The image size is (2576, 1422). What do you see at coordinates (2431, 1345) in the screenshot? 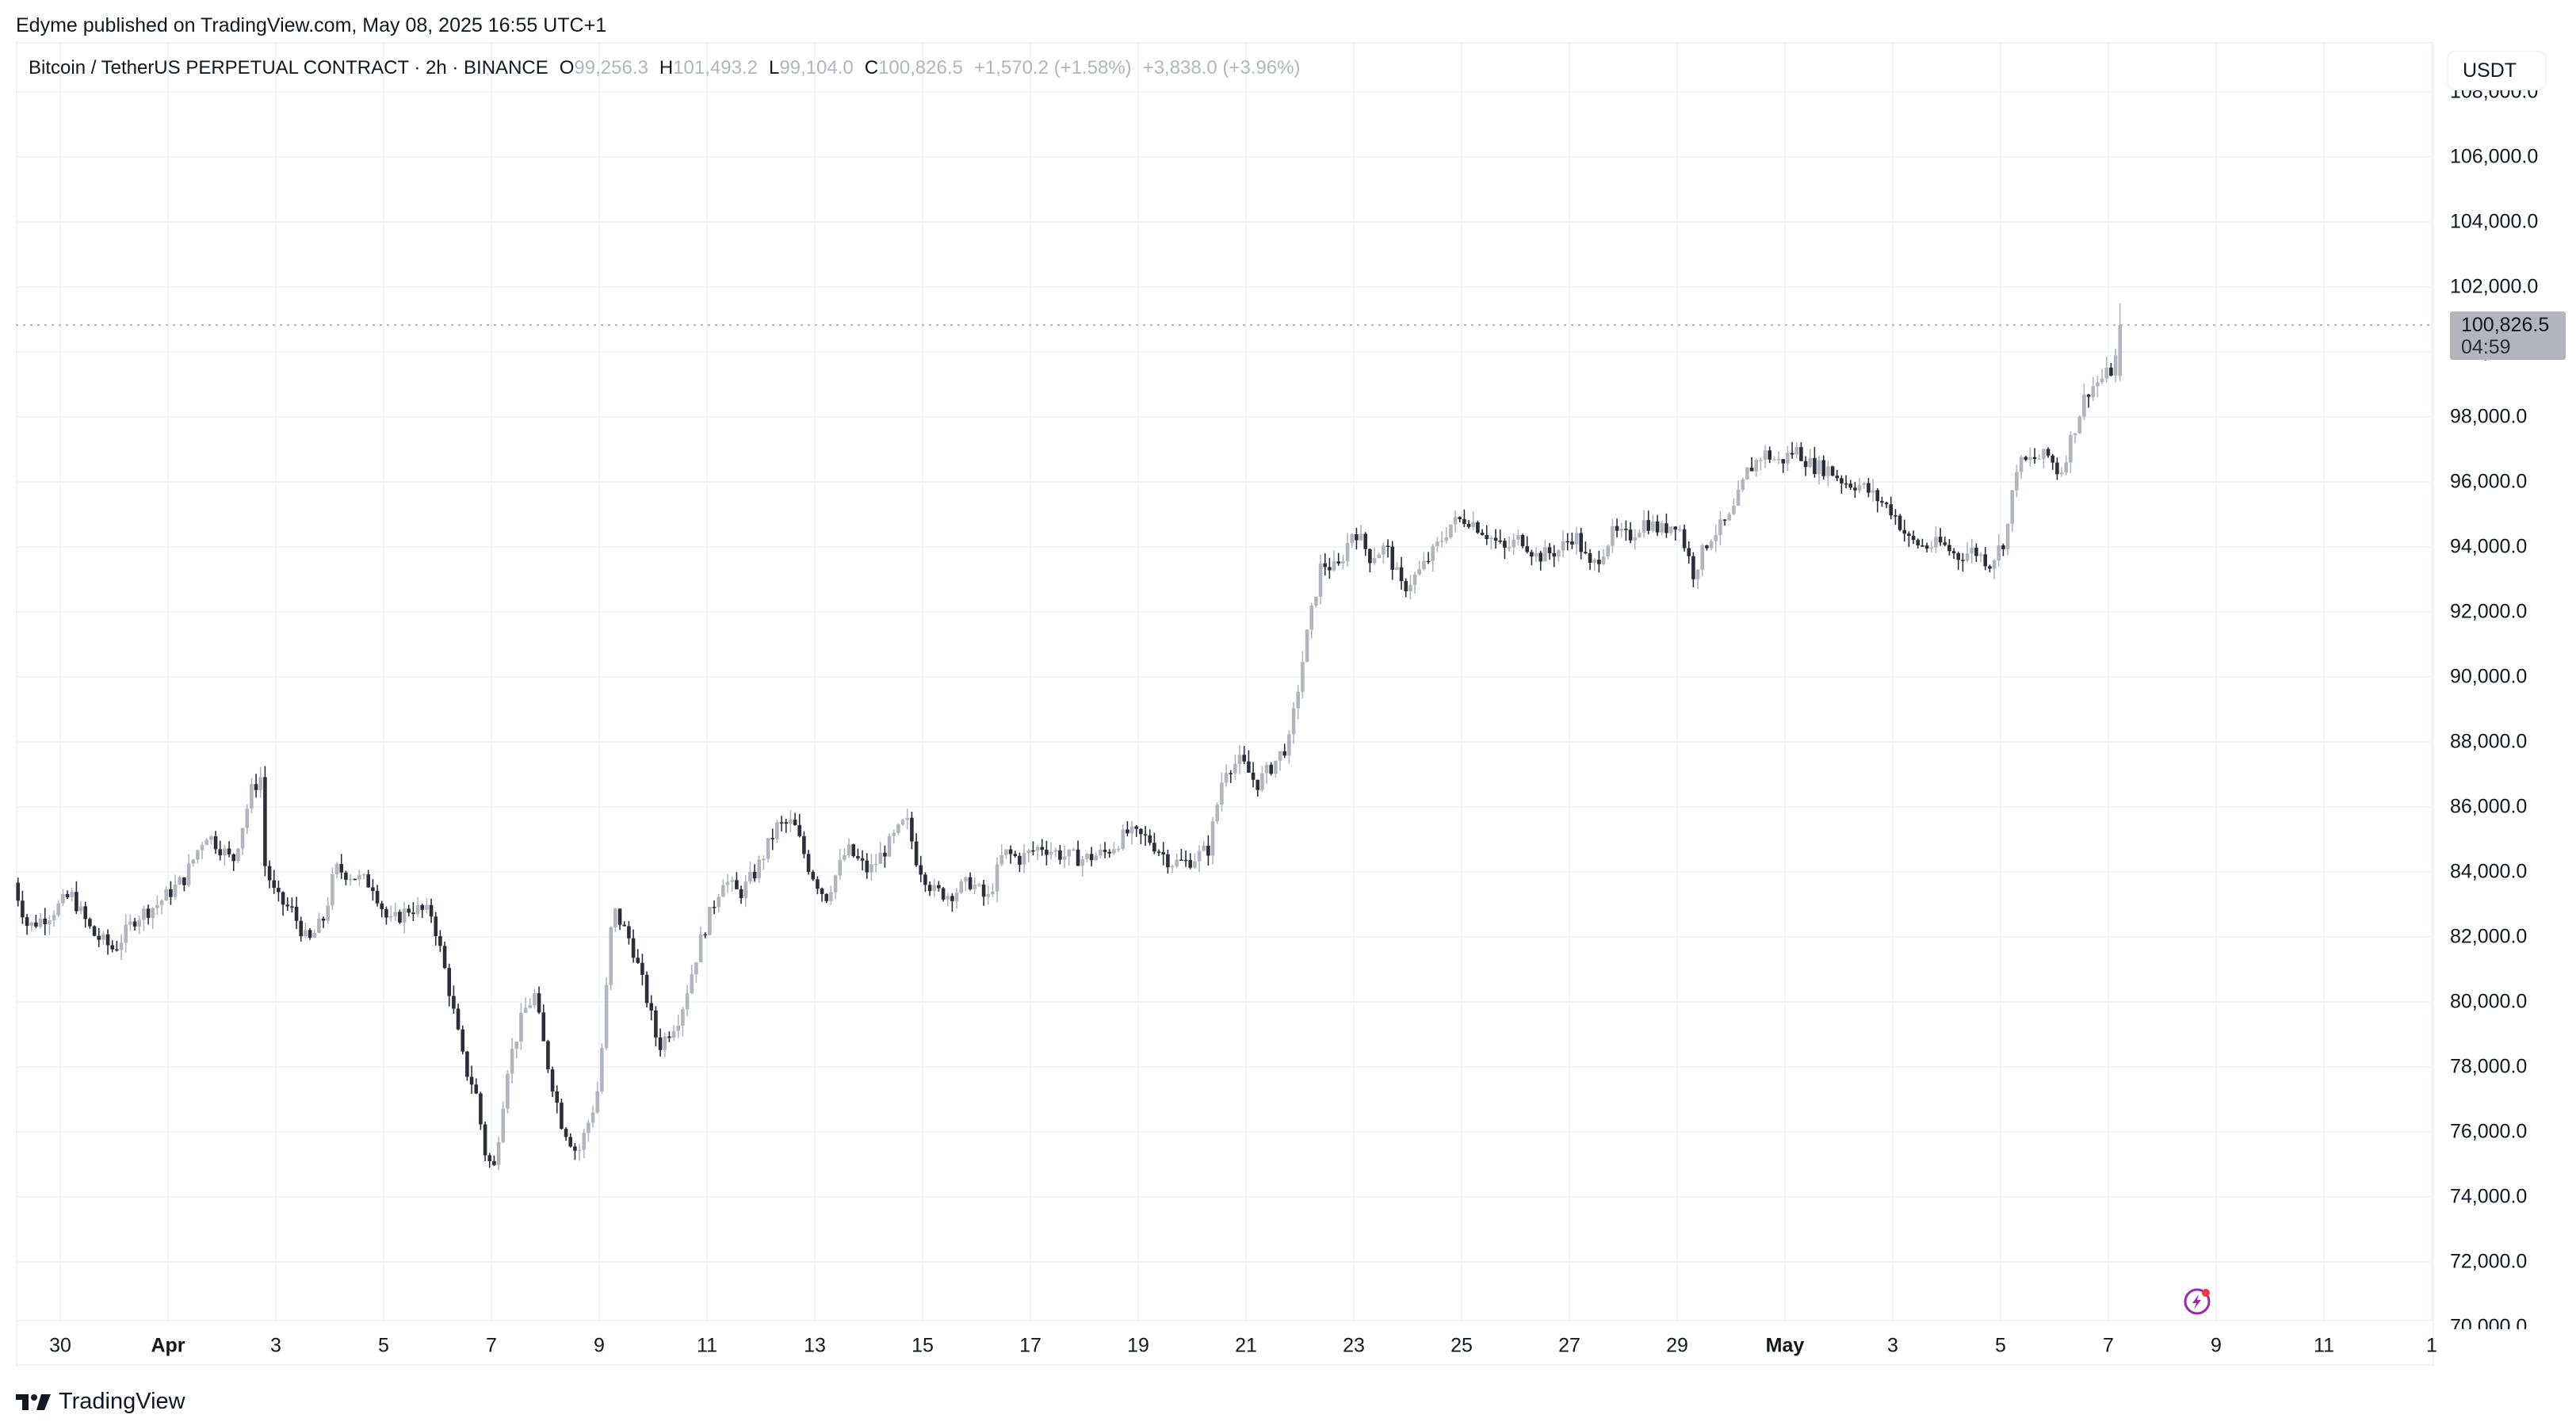
I see `time-tick-label: 1` at bounding box center [2431, 1345].